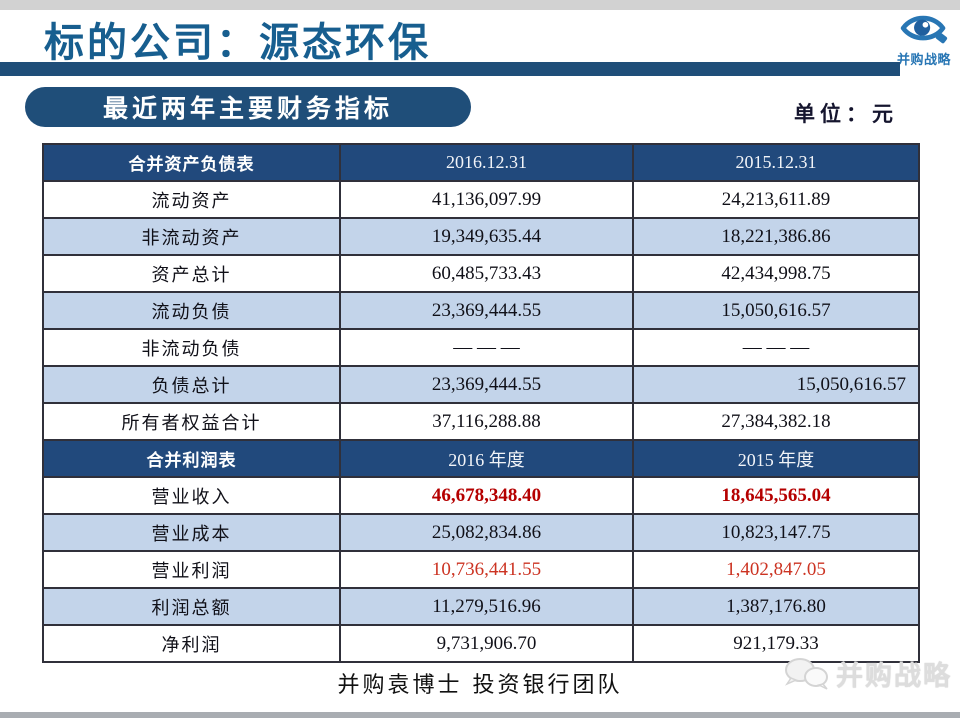  I want to click on row-operating-cost: 营业成本 25,082,834.86 10,823,147.75, so click(481, 532).